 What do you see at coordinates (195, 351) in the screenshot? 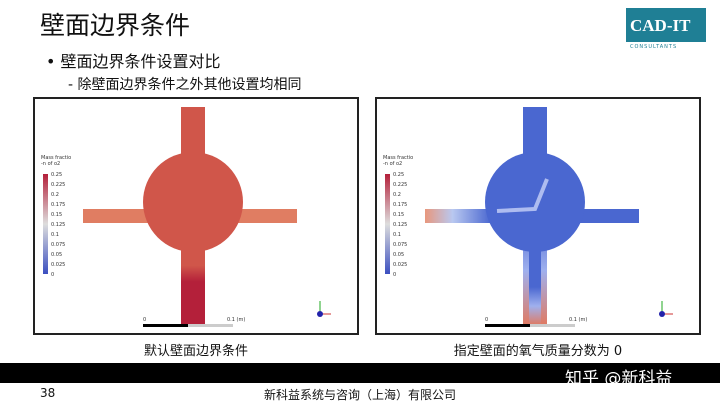
I see `caption-default: 默认壁面边界条件` at bounding box center [195, 351].